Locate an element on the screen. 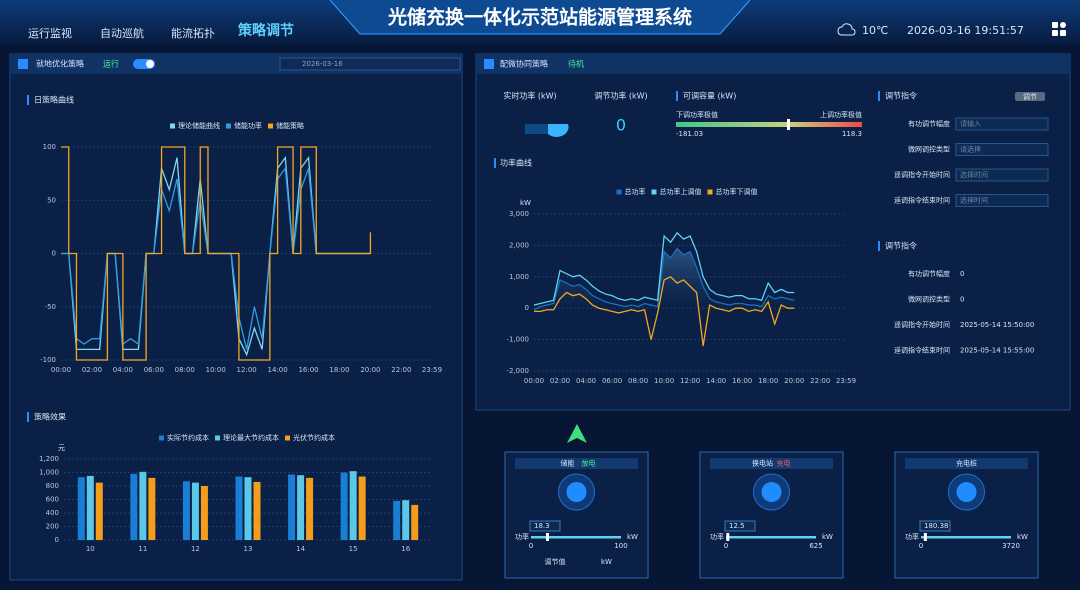 The width and height of the screenshot is (1080, 590). x-tick-label: 10:00 is located at coordinates (664, 381).